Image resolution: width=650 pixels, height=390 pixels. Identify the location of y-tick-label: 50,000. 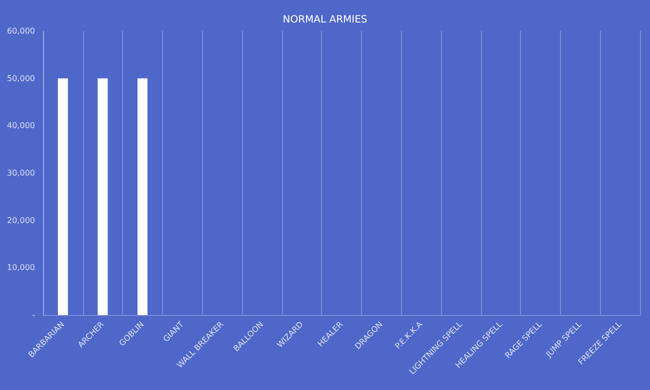
(21, 78).